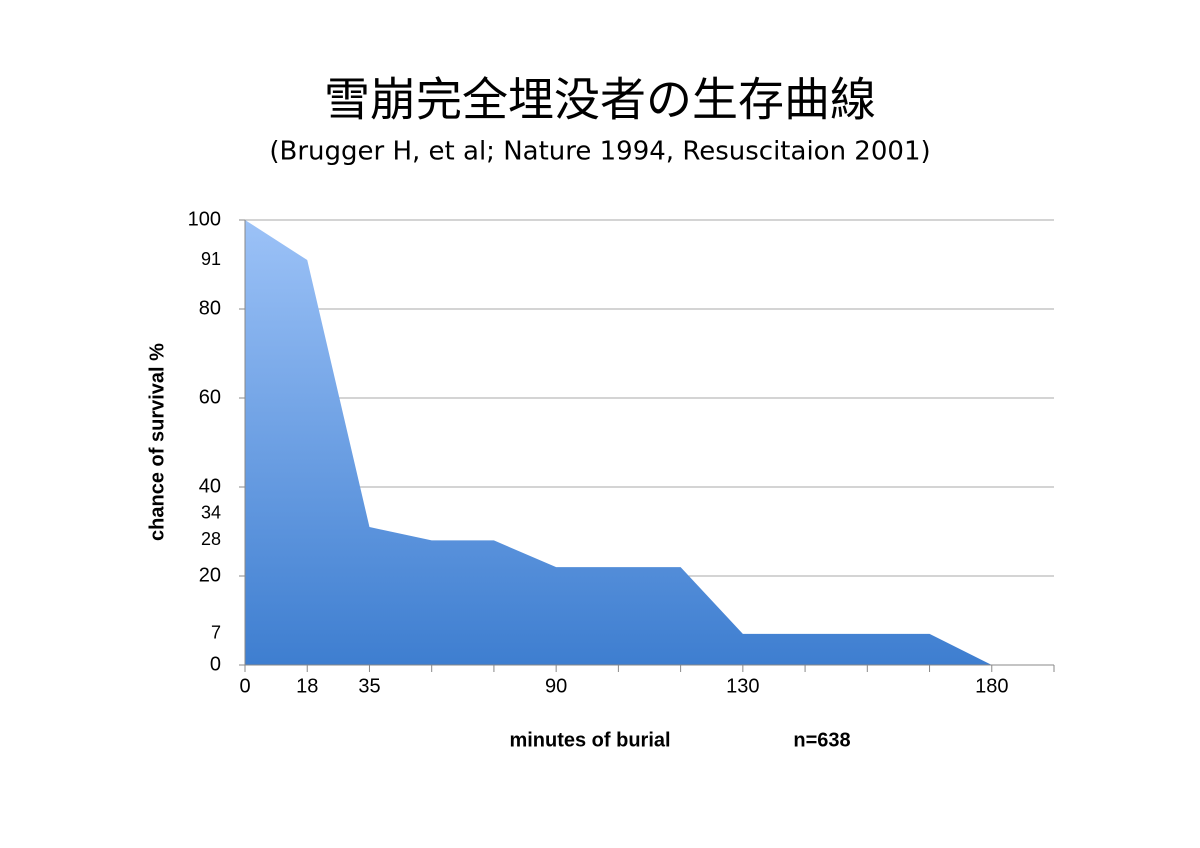  What do you see at coordinates (600, 100) in the screenshot?
I see `chart-title: 雪崩完全埋没者の生存曲線` at bounding box center [600, 100].